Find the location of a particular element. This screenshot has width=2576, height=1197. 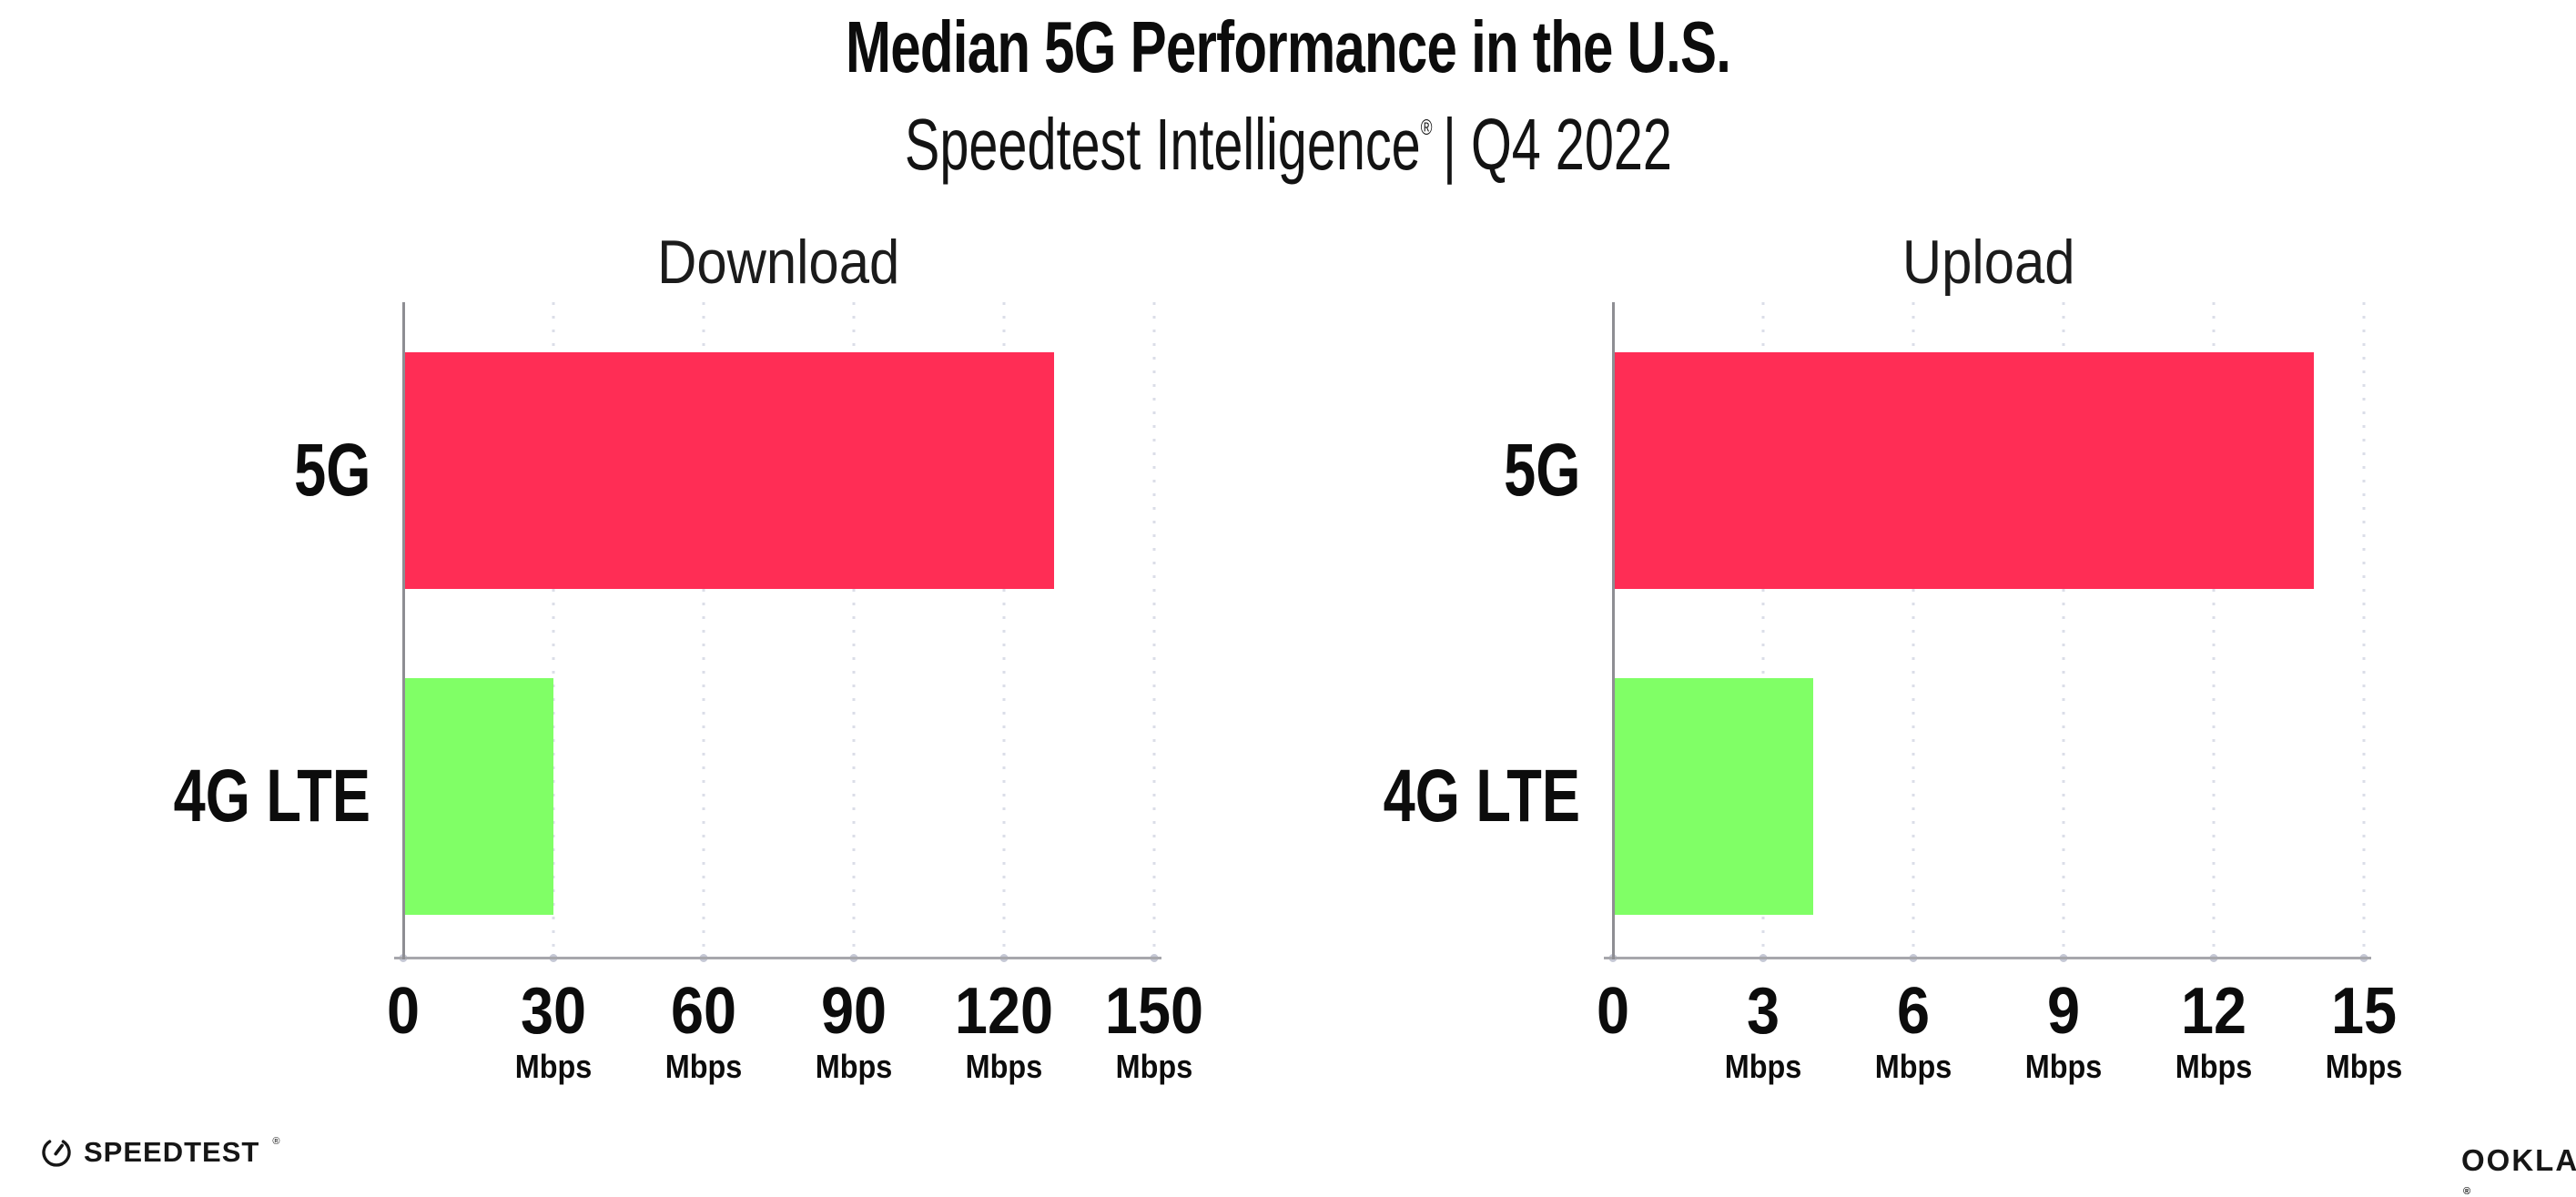

tick-value: 6 is located at coordinates (1913, 1011).